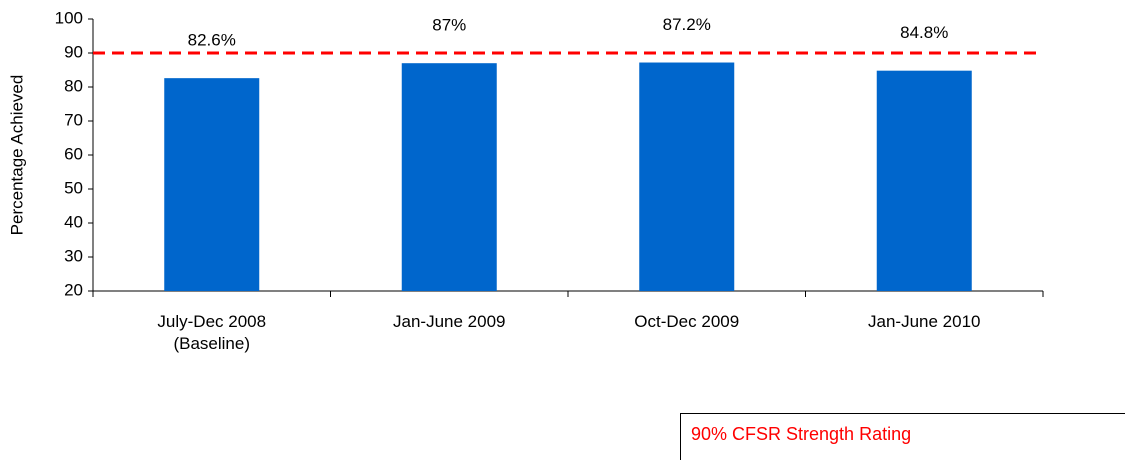 Image resolution: width=1125 pixels, height=460 pixels. What do you see at coordinates (212, 332) in the screenshot?
I see `x-tick-label: July-Dec 2008 (Baseline)` at bounding box center [212, 332].